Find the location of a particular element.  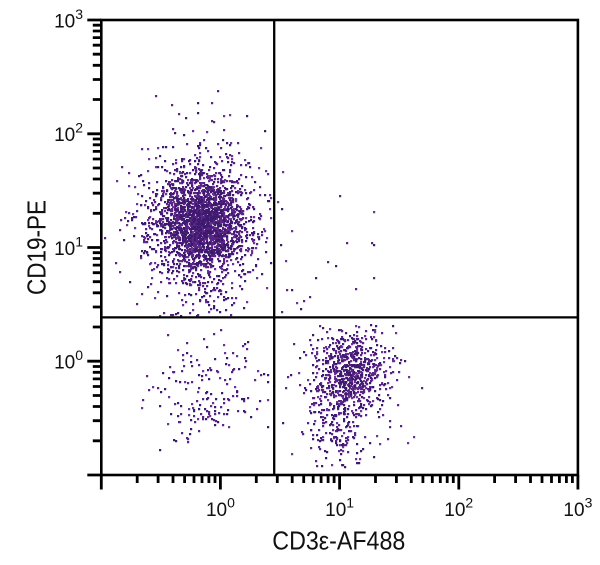

svg-text: CD3ε-AF488 is located at coordinates (338, 541).